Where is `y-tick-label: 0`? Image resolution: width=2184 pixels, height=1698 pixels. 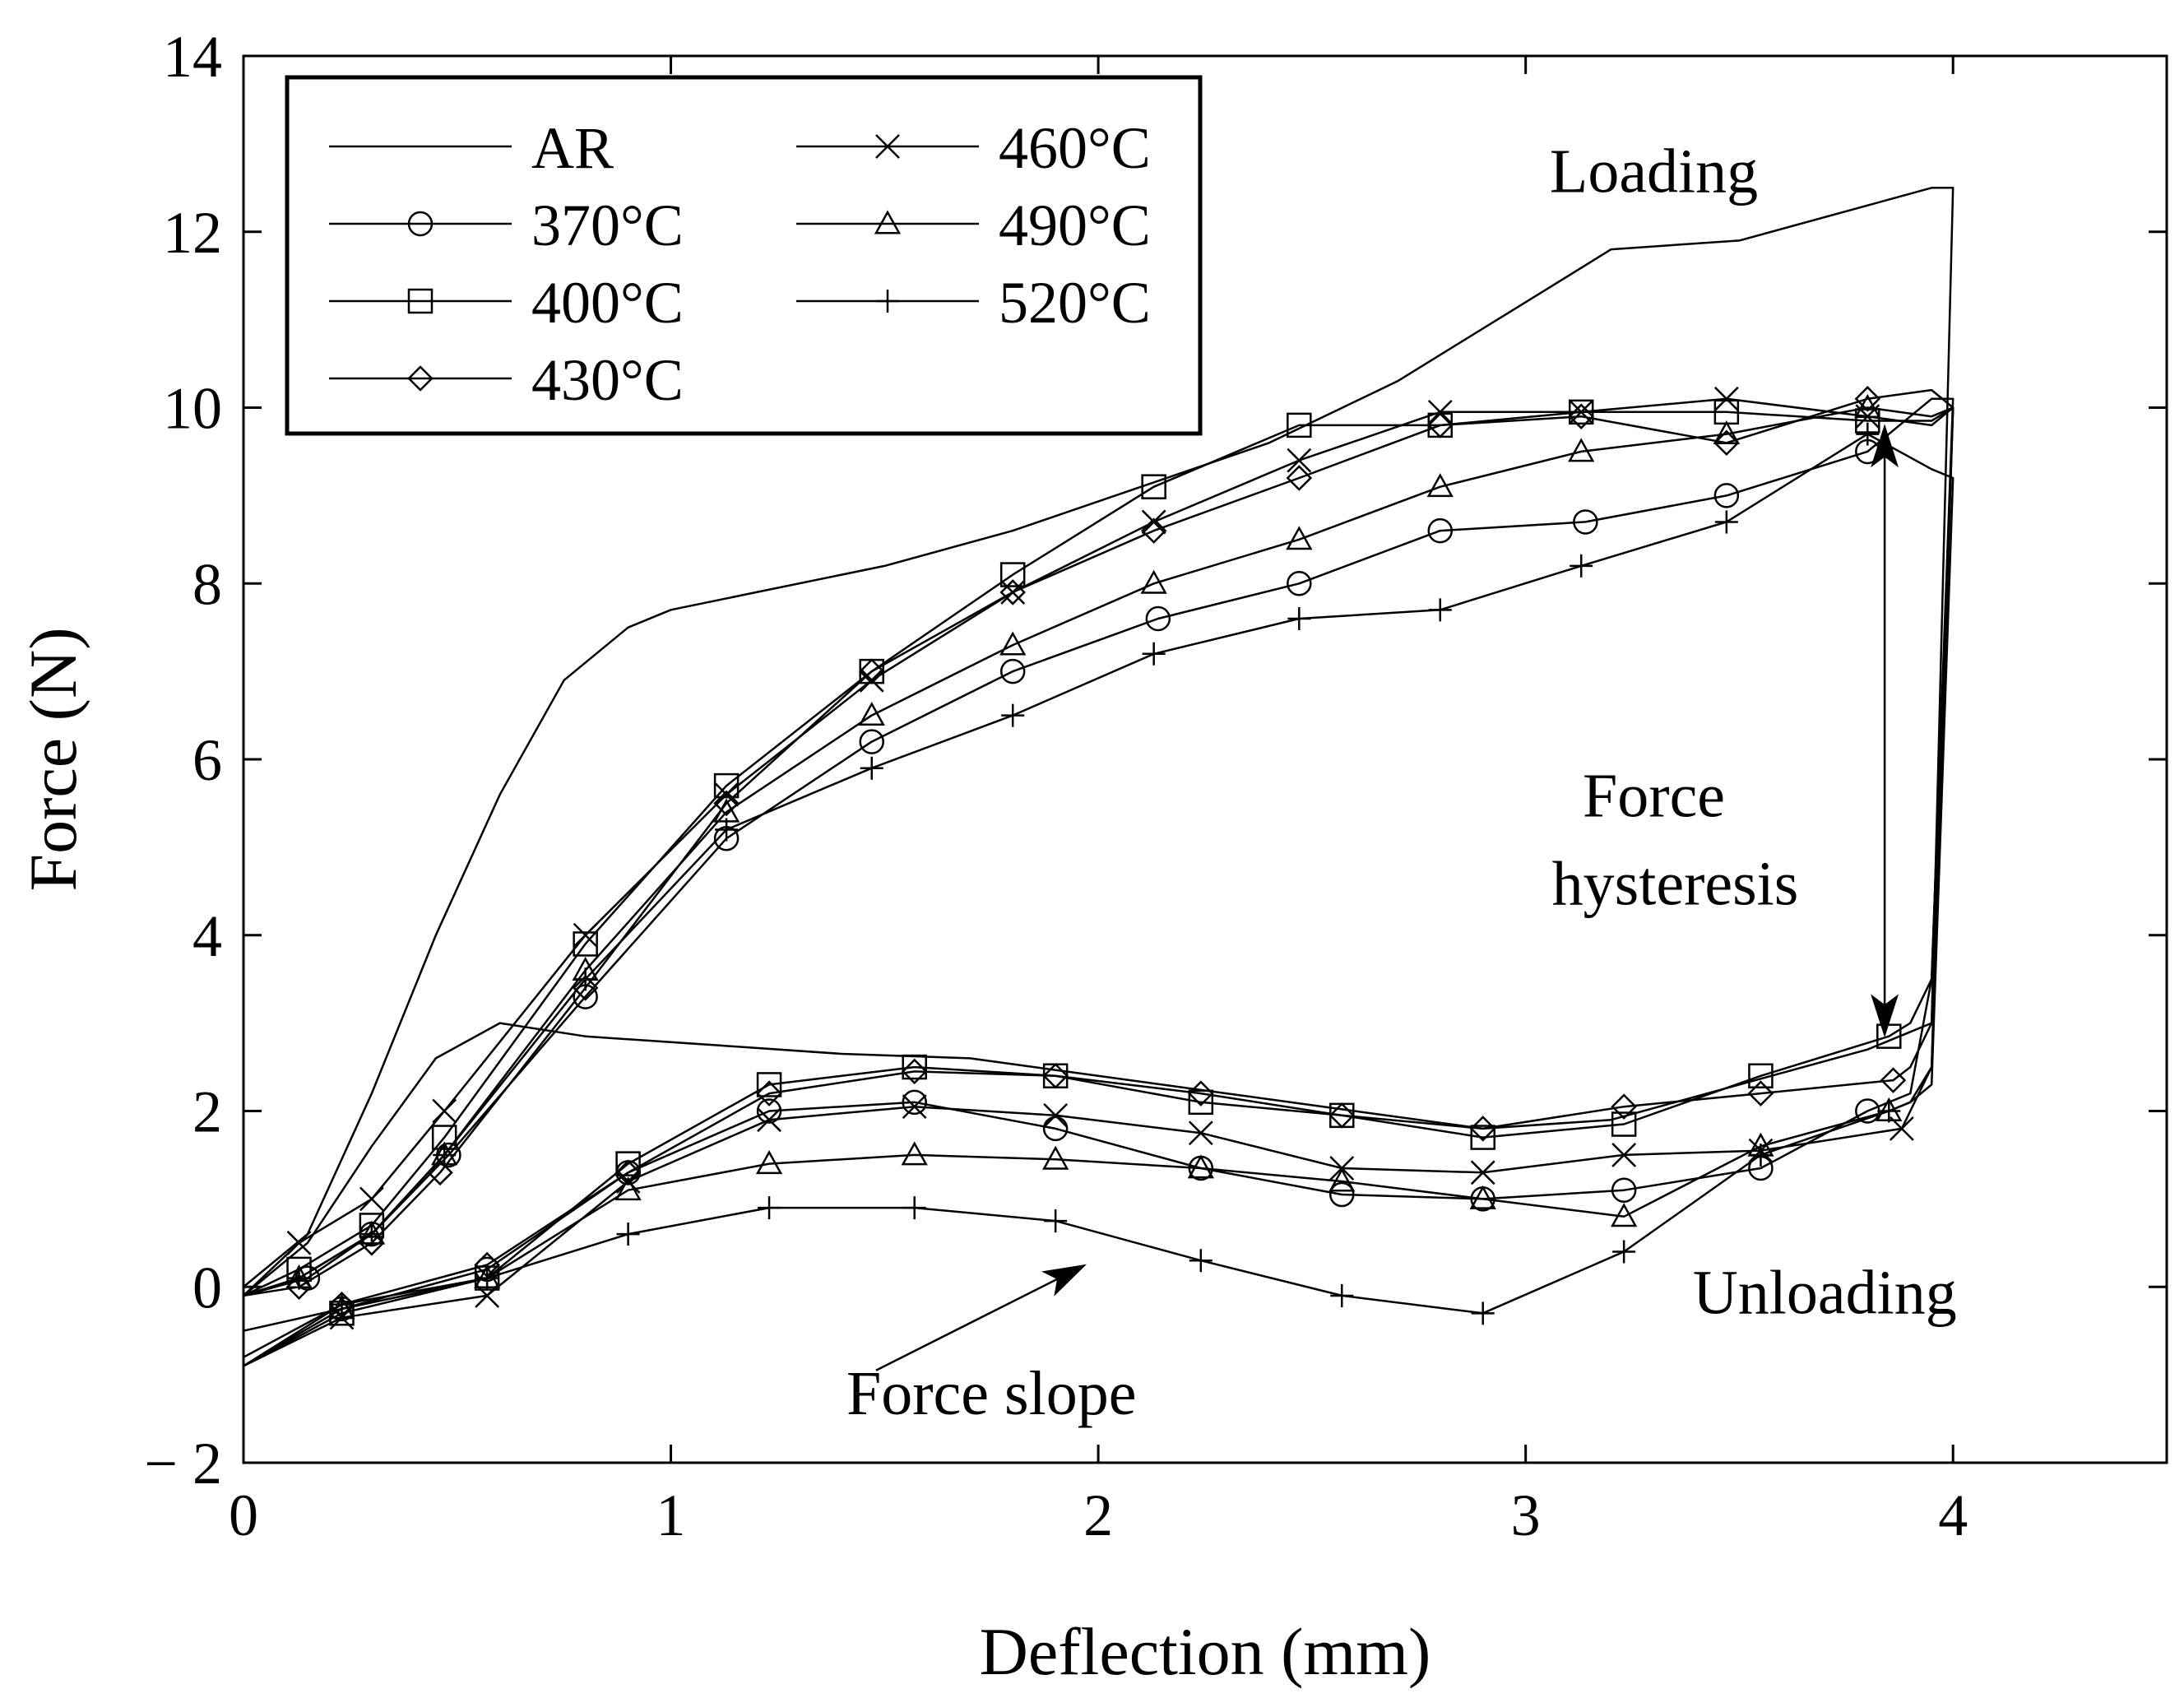
y-tick-label: 0 is located at coordinates (207, 1287).